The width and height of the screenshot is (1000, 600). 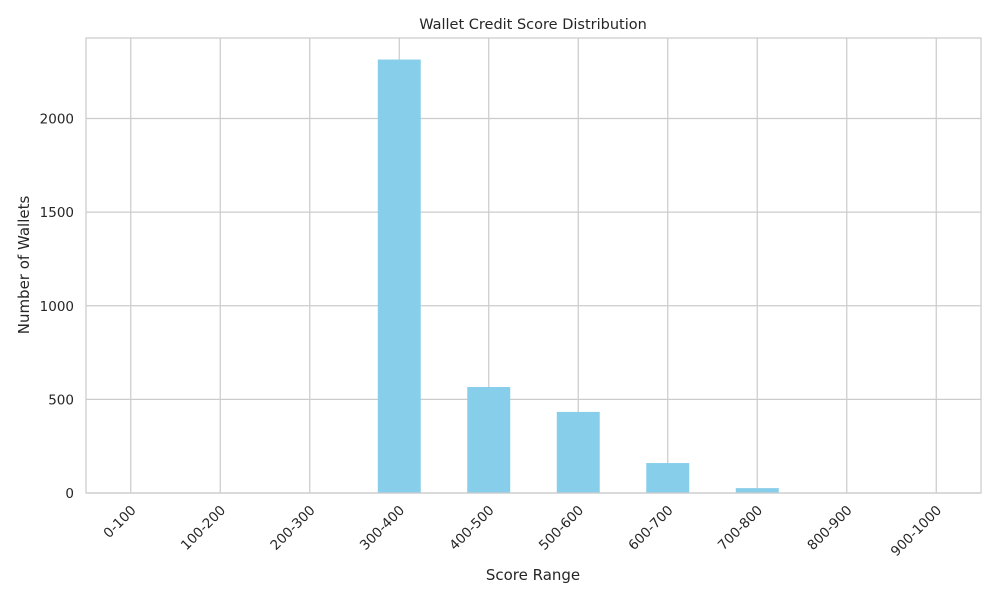 I want to click on y-tick-labels: 0 500 1000 1500 2000, so click(x=57, y=307).